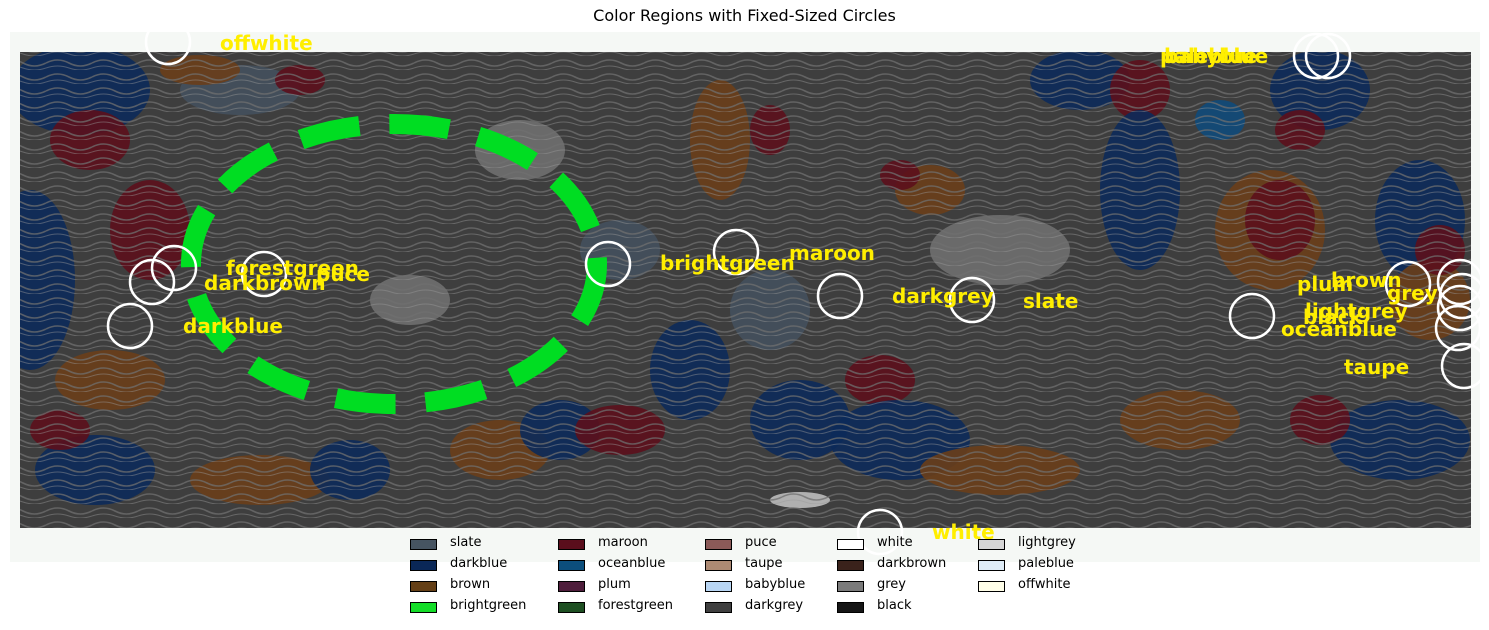 This screenshot has width=1489, height=630. What do you see at coordinates (233, 326) in the screenshot?
I see `region-label-darkblue: darkblue` at bounding box center [233, 326].